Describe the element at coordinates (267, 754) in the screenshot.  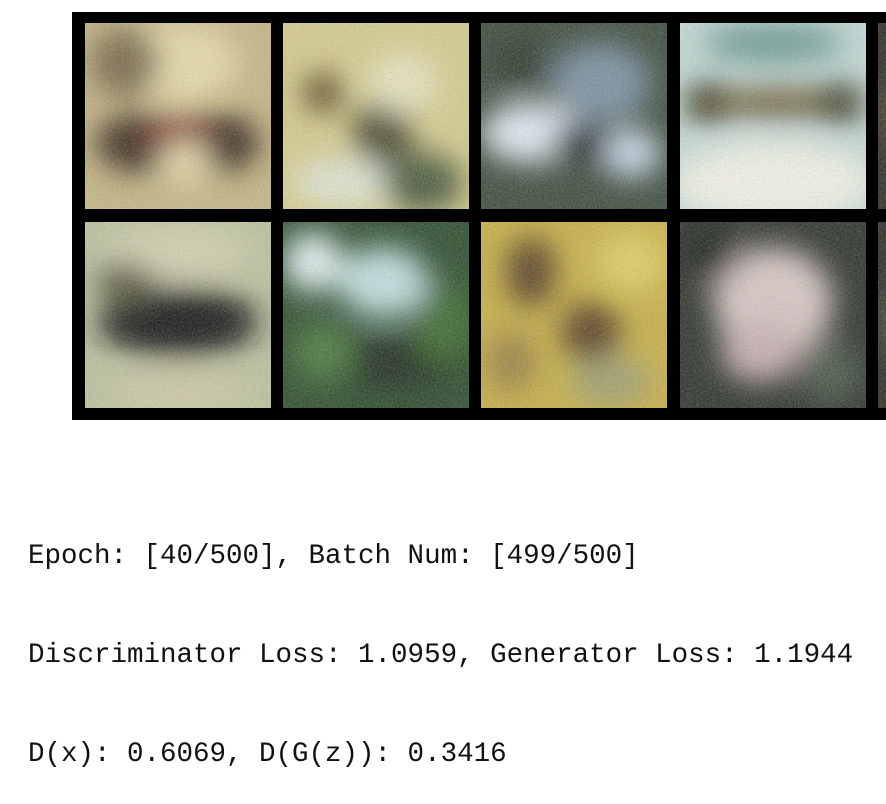
I see `log-line: D(x): 0.6069, D(G(z)): 0.3416` at that location.